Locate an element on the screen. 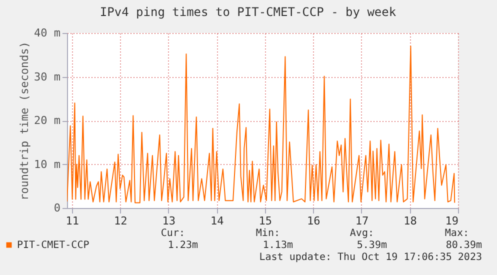  text: 80.39m is located at coordinates (464, 245).